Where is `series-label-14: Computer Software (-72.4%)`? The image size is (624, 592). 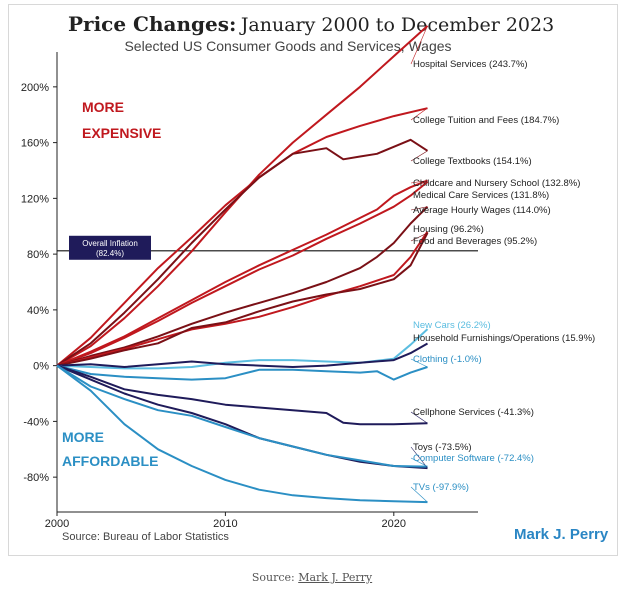 series-label-14: Computer Software (-72.4%) is located at coordinates (473, 458).